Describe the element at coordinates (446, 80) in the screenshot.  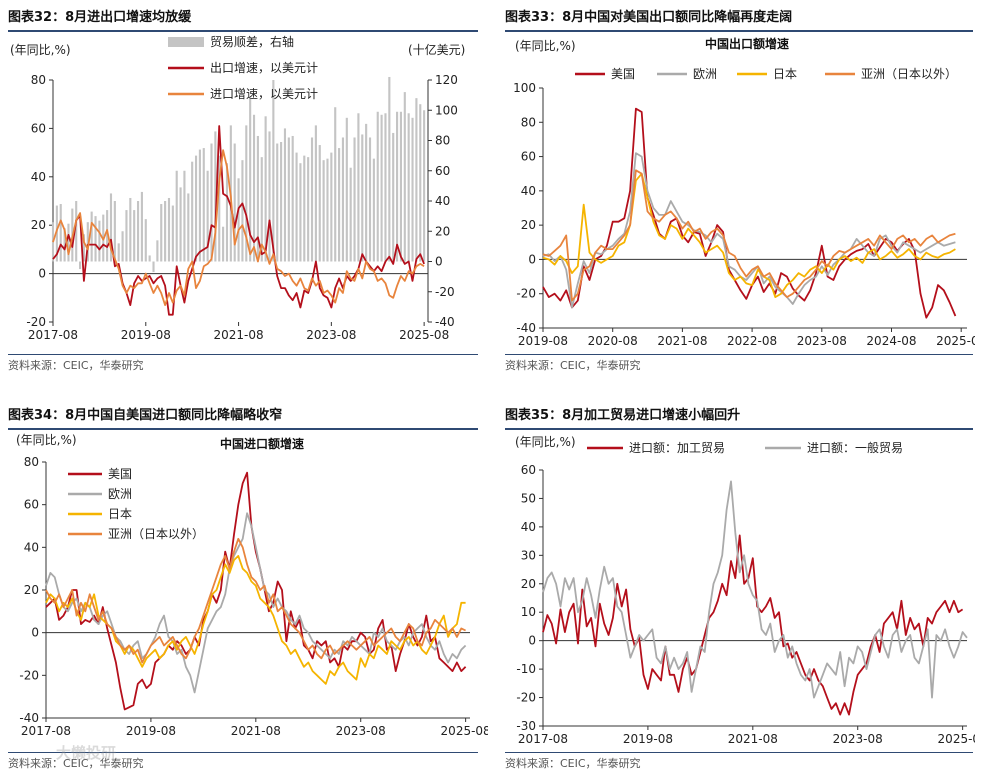
I see `y-right-tick-label: 120` at that location.